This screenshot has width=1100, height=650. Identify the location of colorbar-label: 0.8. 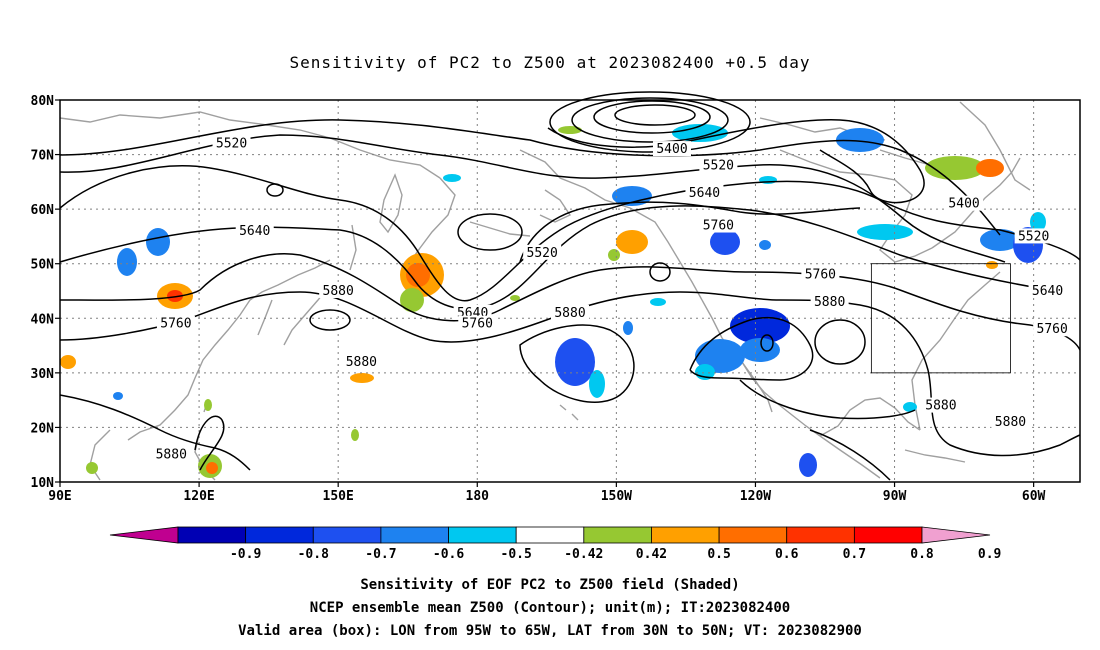
(922, 554).